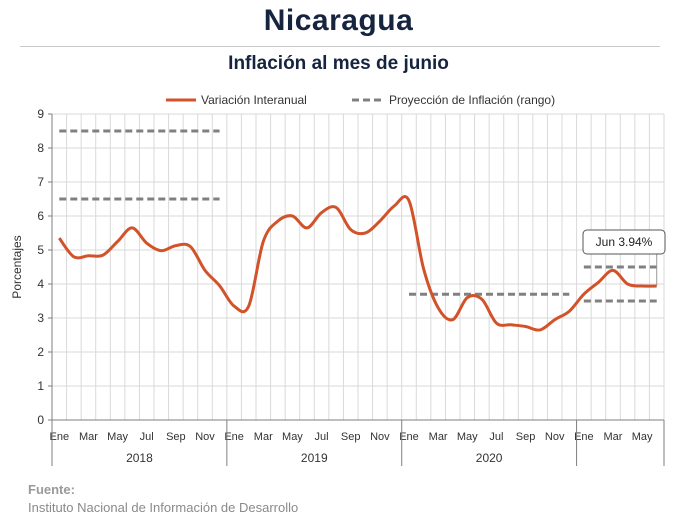  Describe the element at coordinates (139, 458) in the screenshot. I see `year-label: 2018` at that location.